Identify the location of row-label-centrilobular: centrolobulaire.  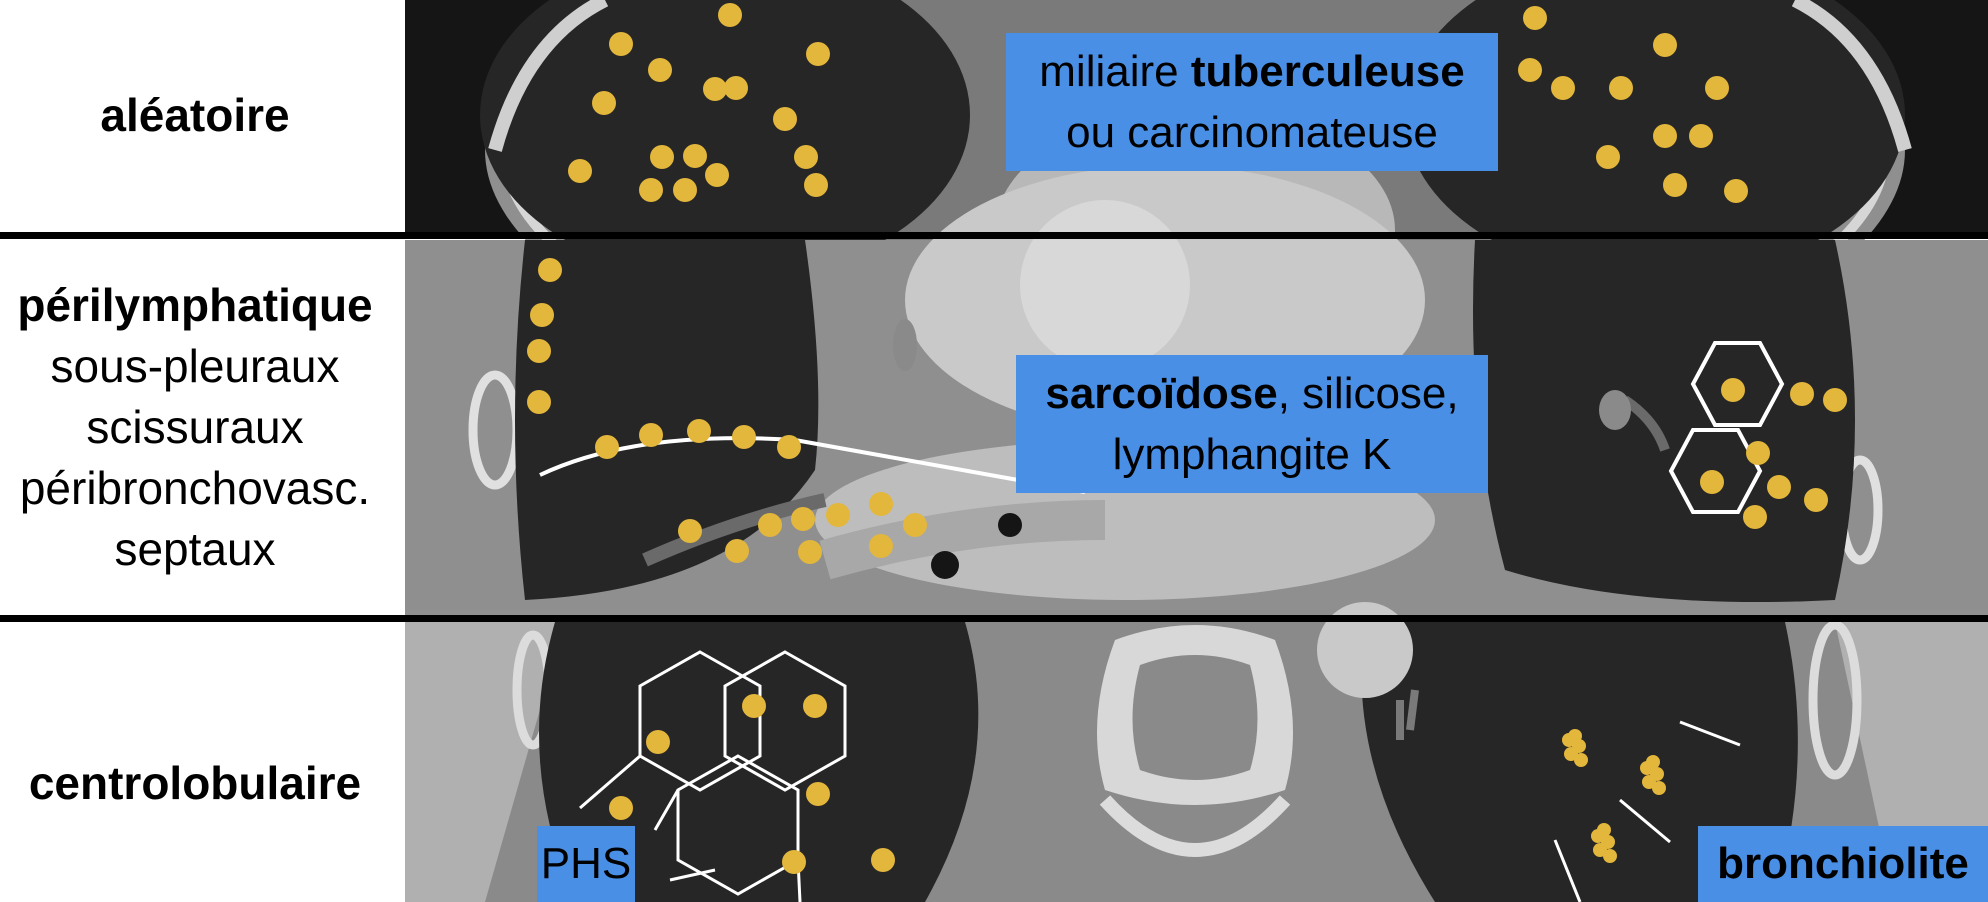
(195, 783).